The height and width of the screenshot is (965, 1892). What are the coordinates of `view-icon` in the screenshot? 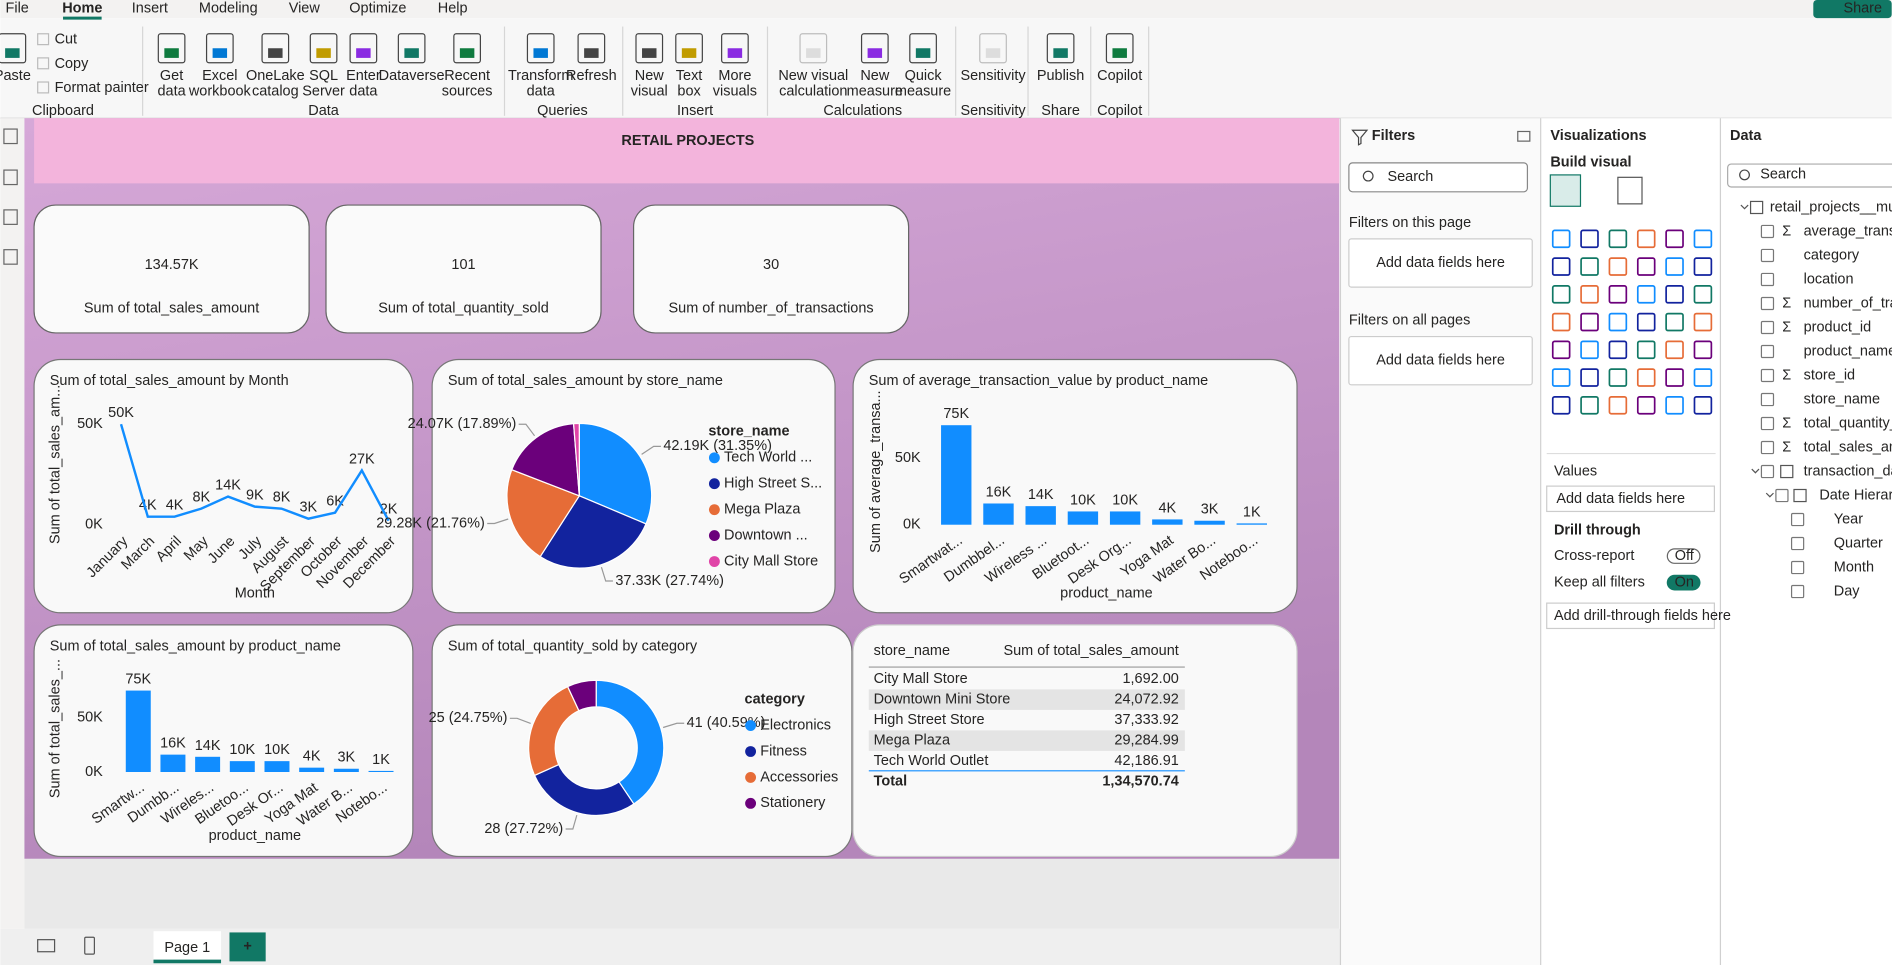 It's located at (10, 257).